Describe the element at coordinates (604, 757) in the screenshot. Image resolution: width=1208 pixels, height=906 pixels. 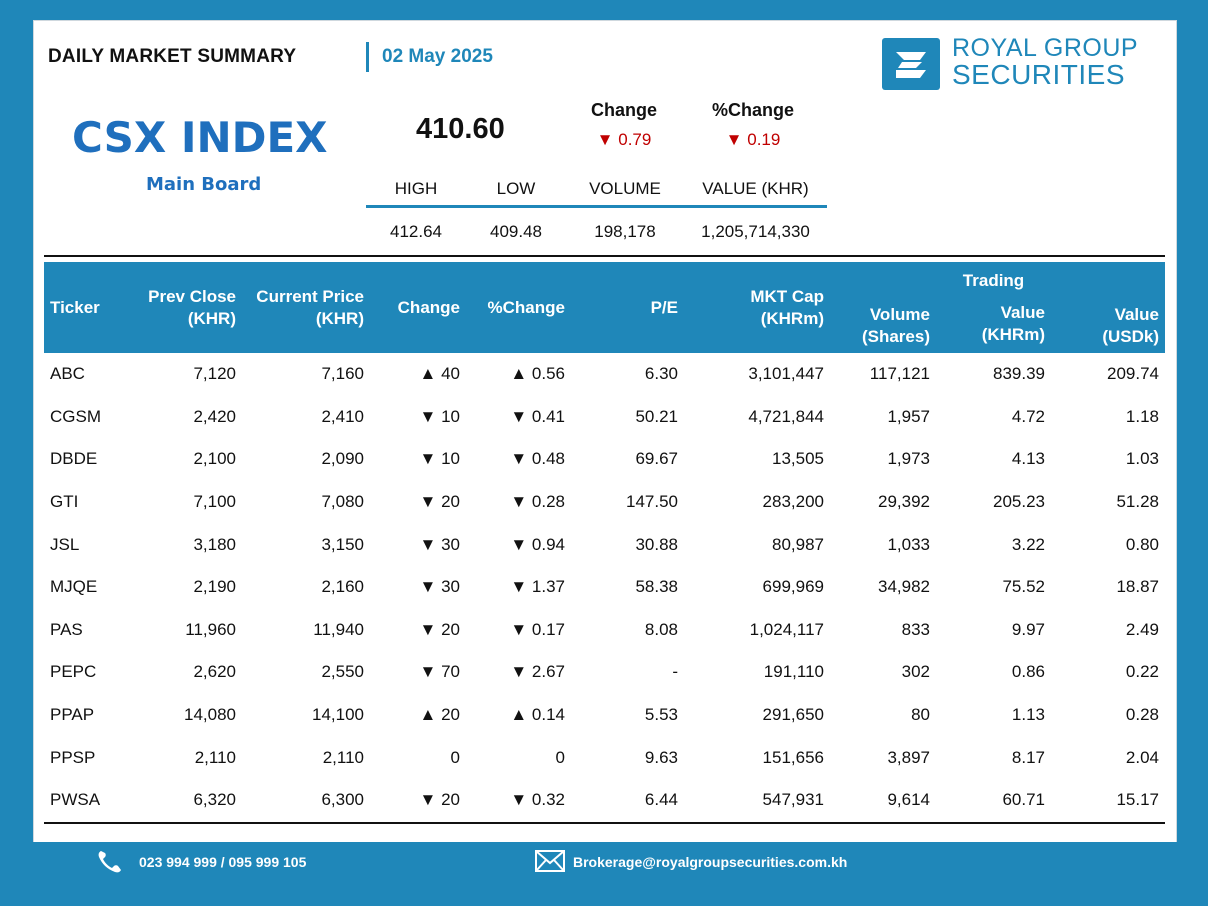
I see `table-row: PPSP 2,110 2,110 0 0 9.63 151,656 3,897 8.17 2.04` at that location.